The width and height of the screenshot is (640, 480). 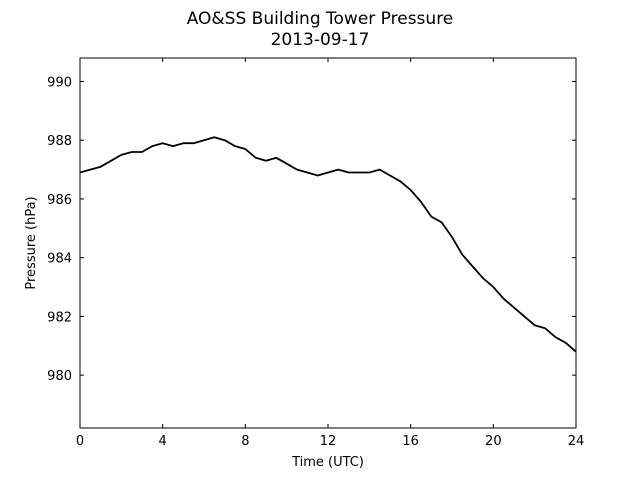 I want to click on y-tick-label: 986, so click(x=59, y=200).